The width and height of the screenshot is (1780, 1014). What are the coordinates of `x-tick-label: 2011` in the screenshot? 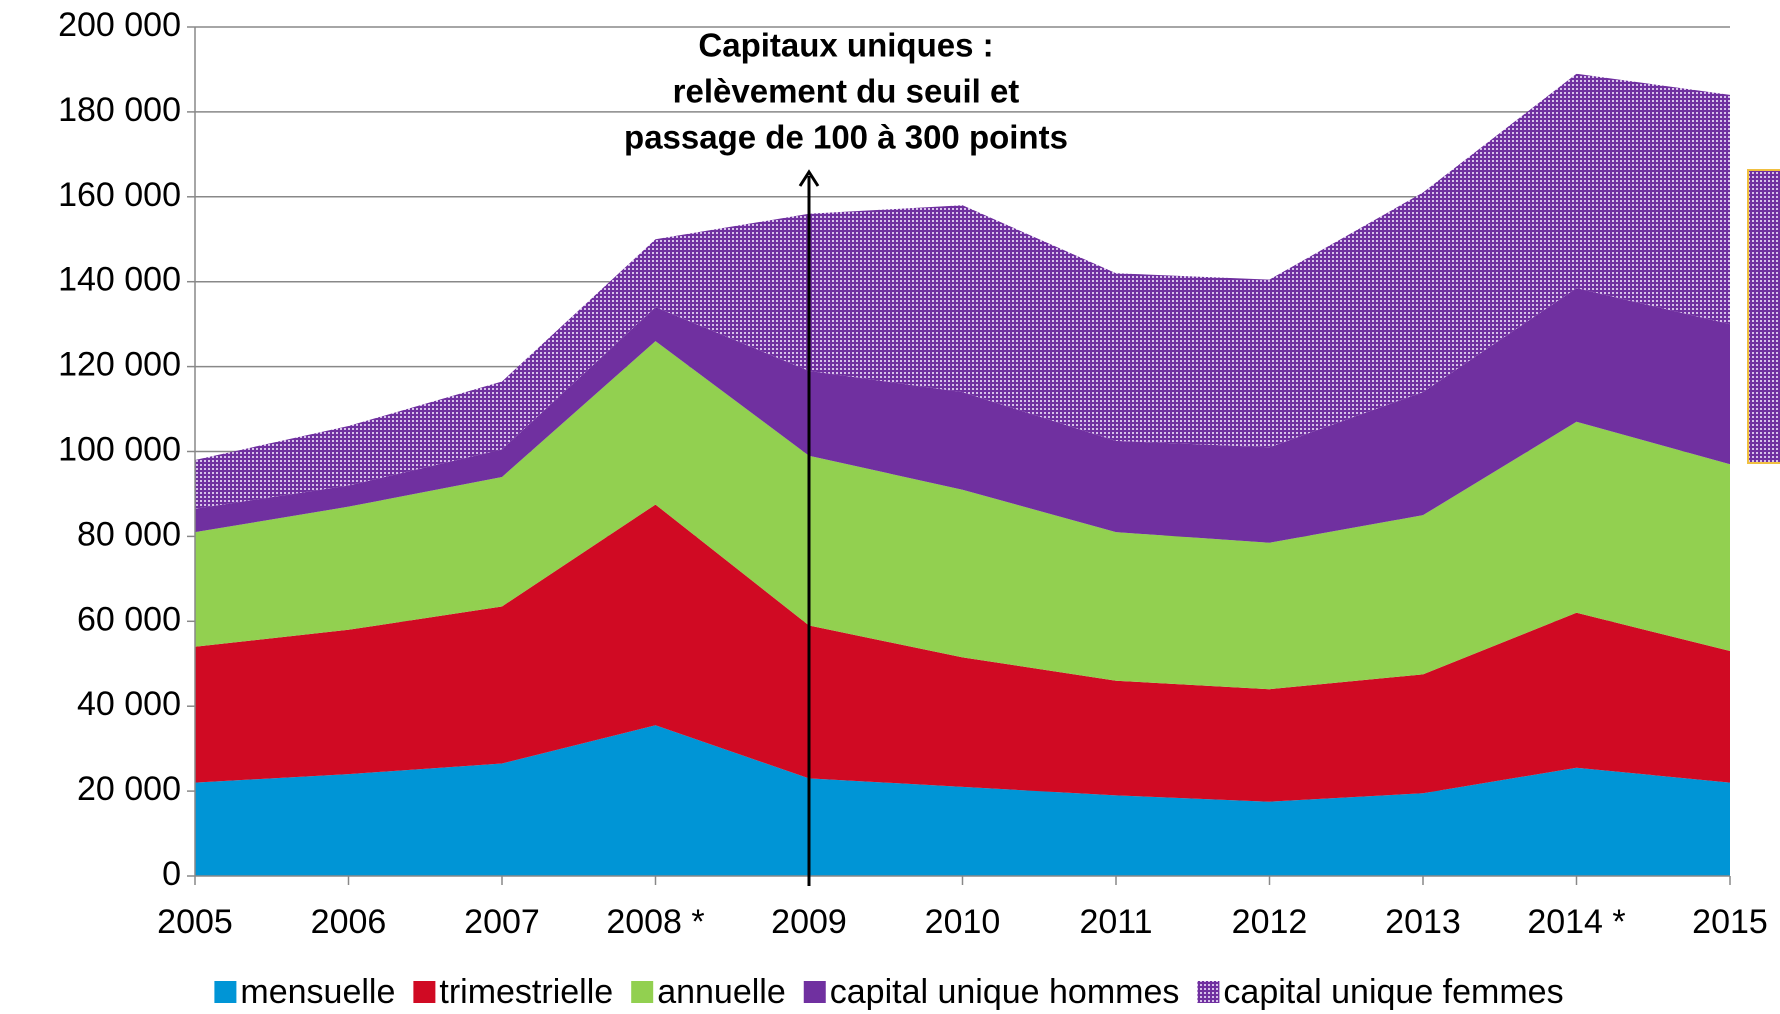 It's located at (1115, 922).